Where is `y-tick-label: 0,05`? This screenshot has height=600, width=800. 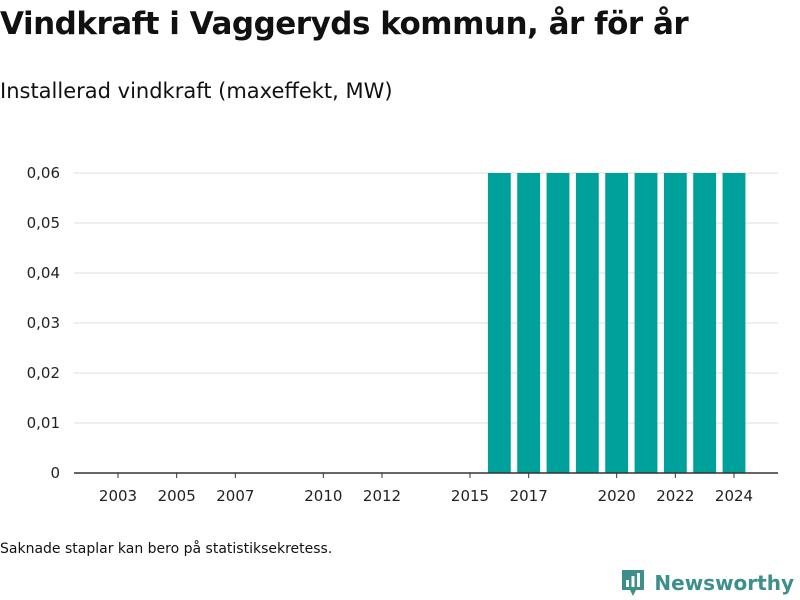
y-tick-label: 0,05 is located at coordinates (43, 223).